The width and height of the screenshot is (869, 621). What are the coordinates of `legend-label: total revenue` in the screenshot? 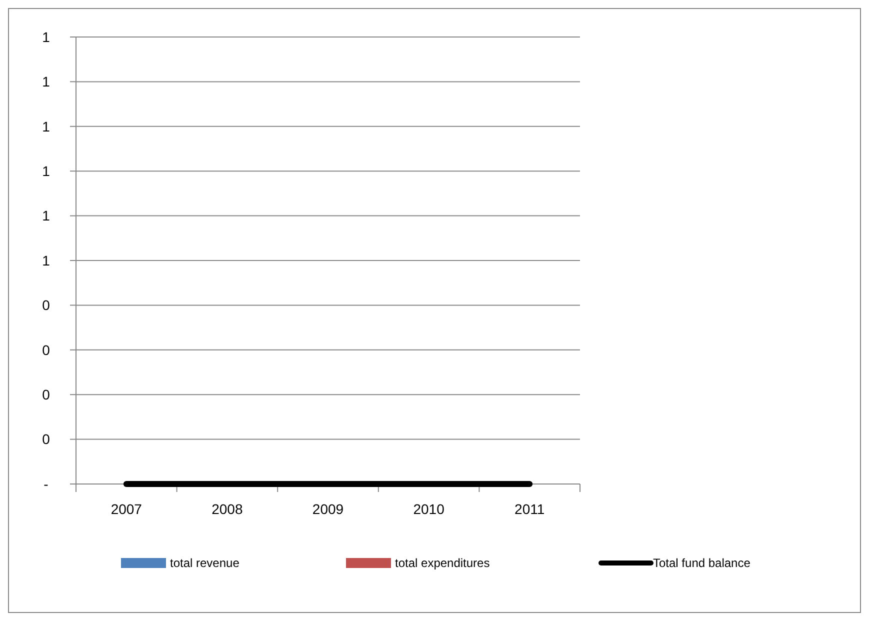 It's located at (205, 563).